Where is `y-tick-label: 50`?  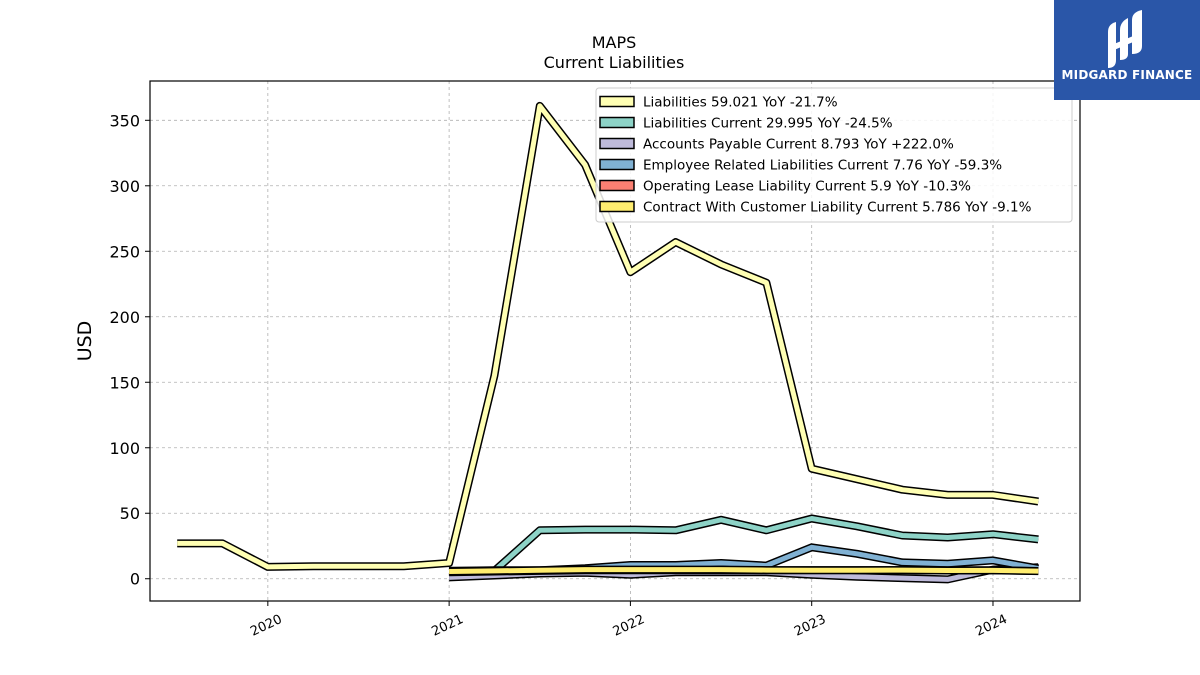
y-tick-label: 50 is located at coordinates (130, 513).